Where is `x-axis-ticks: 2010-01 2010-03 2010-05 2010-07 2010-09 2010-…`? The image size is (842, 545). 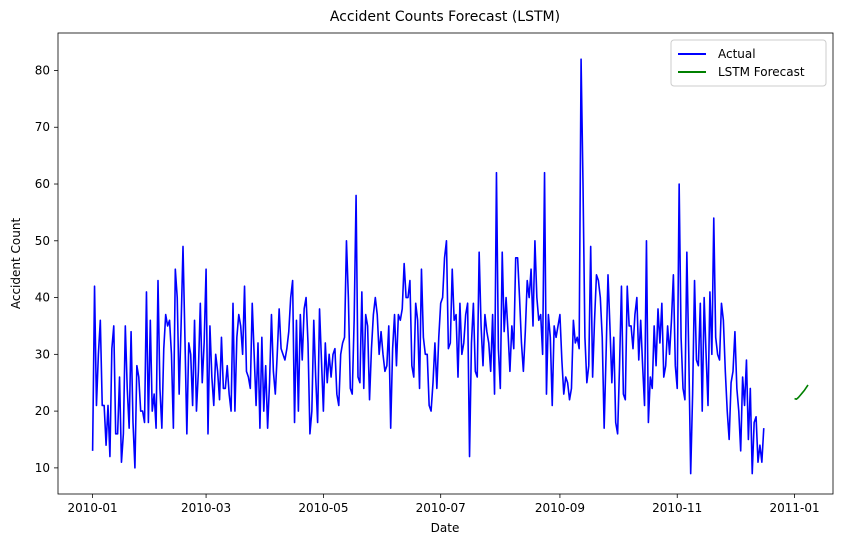 x-axis-ticks: 2010-01 2010-03 2010-05 2010-07 2010-09 2010-… is located at coordinates (444, 504).